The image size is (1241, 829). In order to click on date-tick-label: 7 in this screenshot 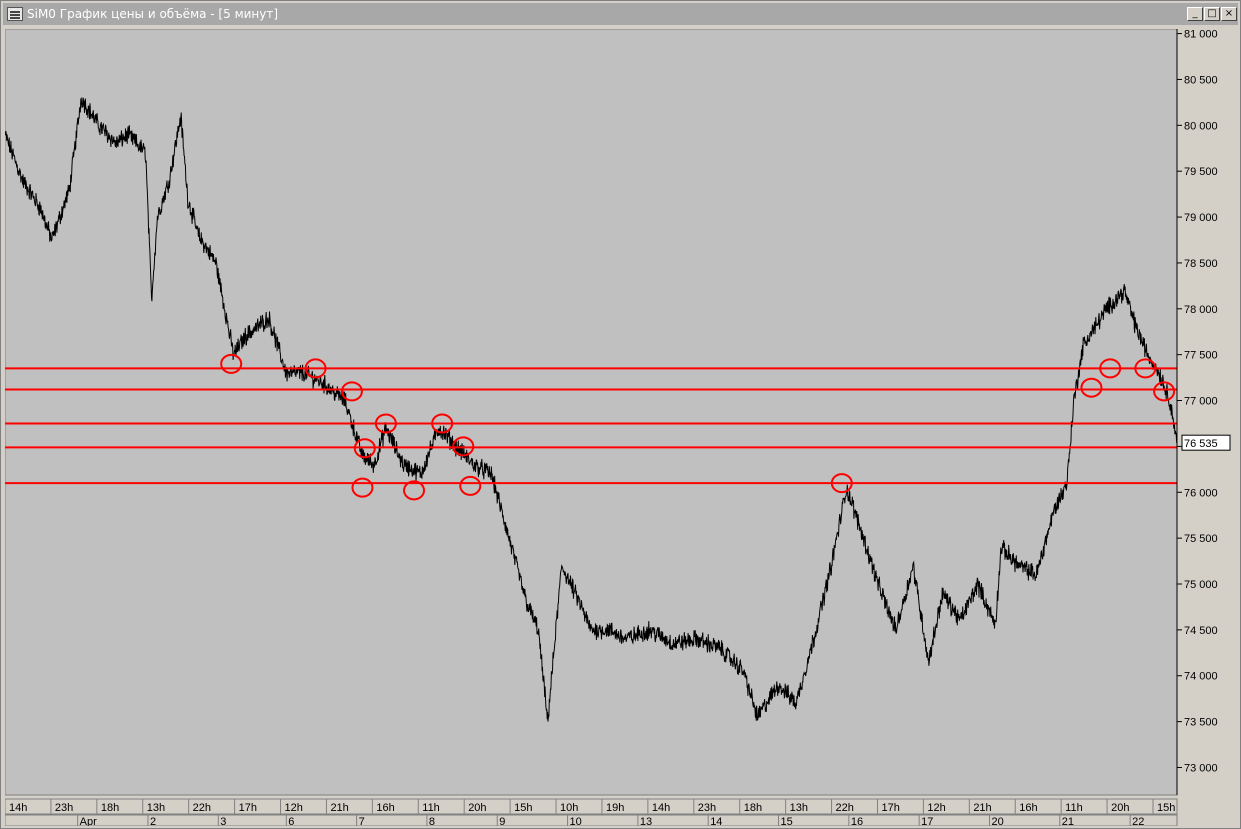, I will do `click(362, 821)`.